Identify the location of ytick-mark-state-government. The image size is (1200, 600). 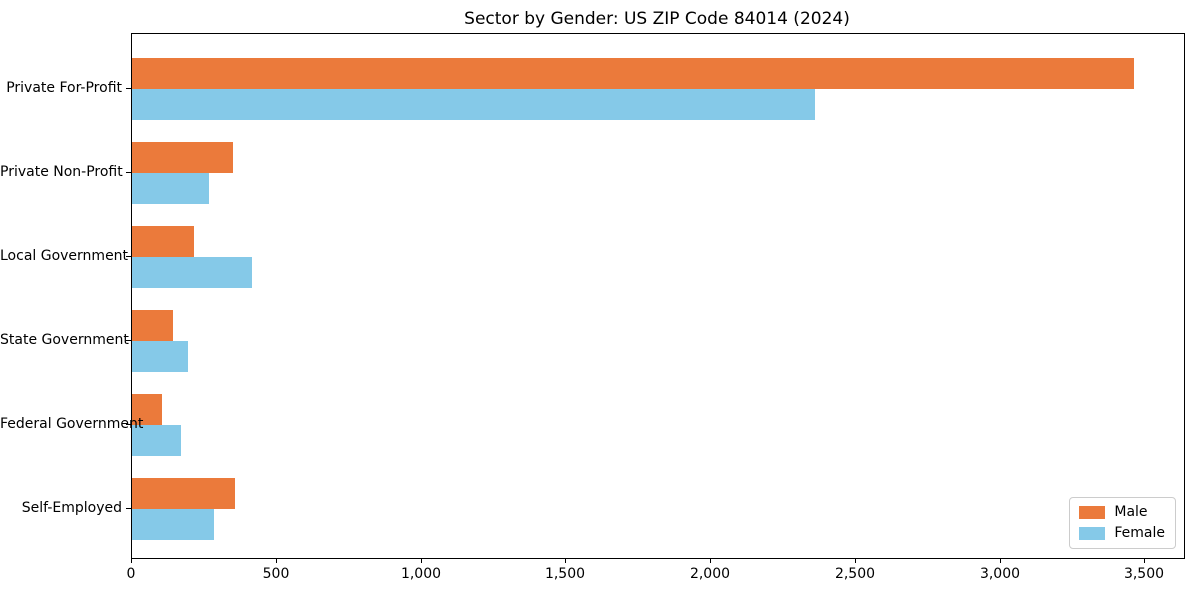
(128, 340).